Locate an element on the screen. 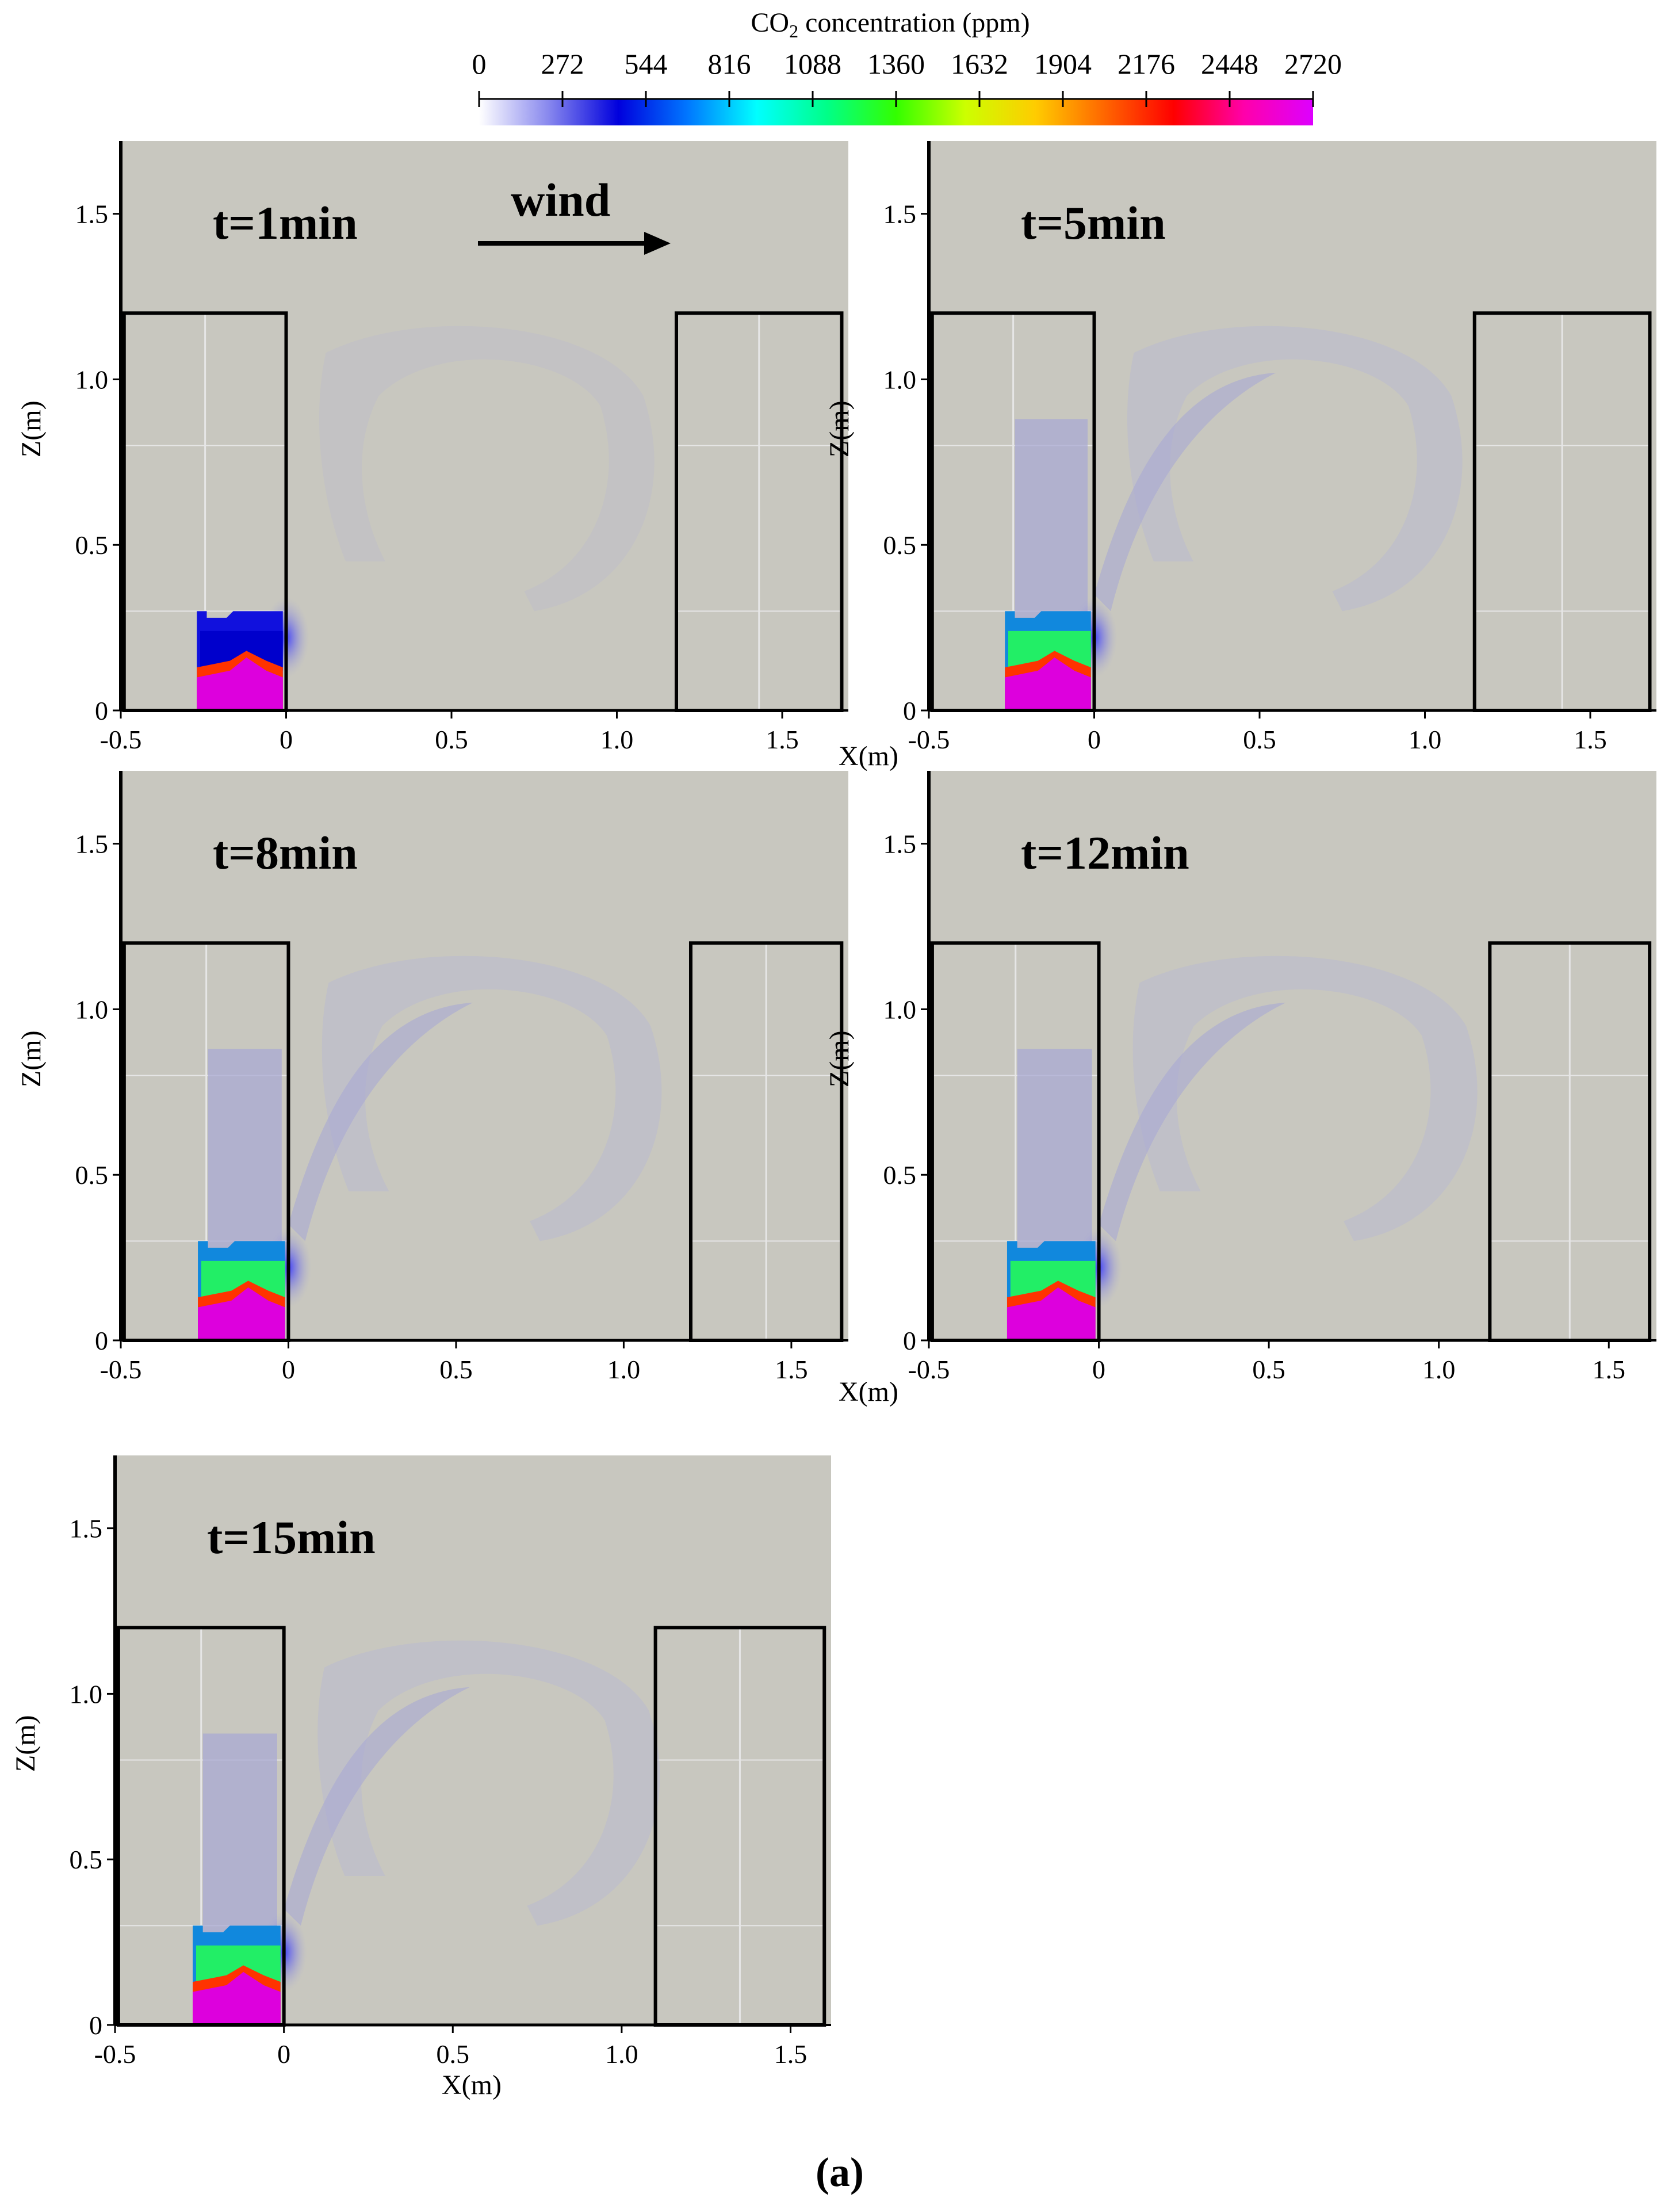 Image resolution: width=1680 pixels, height=2205 pixels. colorbar-tick-label: 272 is located at coordinates (562, 64).